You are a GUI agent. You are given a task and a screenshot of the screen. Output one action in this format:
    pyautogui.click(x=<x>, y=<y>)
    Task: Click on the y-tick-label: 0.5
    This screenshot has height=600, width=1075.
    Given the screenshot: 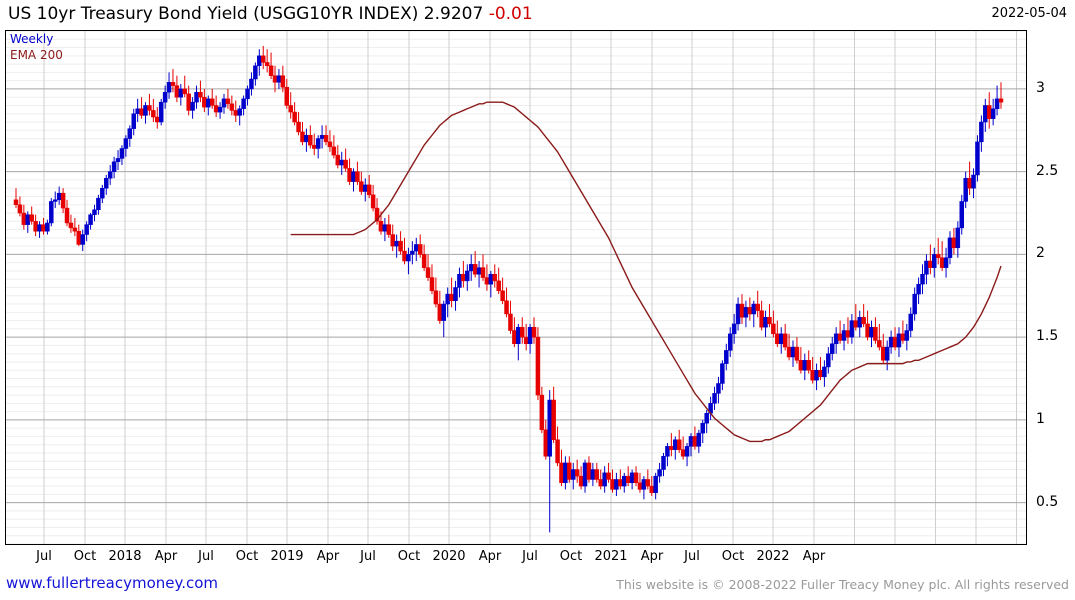 What is the action you would take?
    pyautogui.click(x=1047, y=501)
    